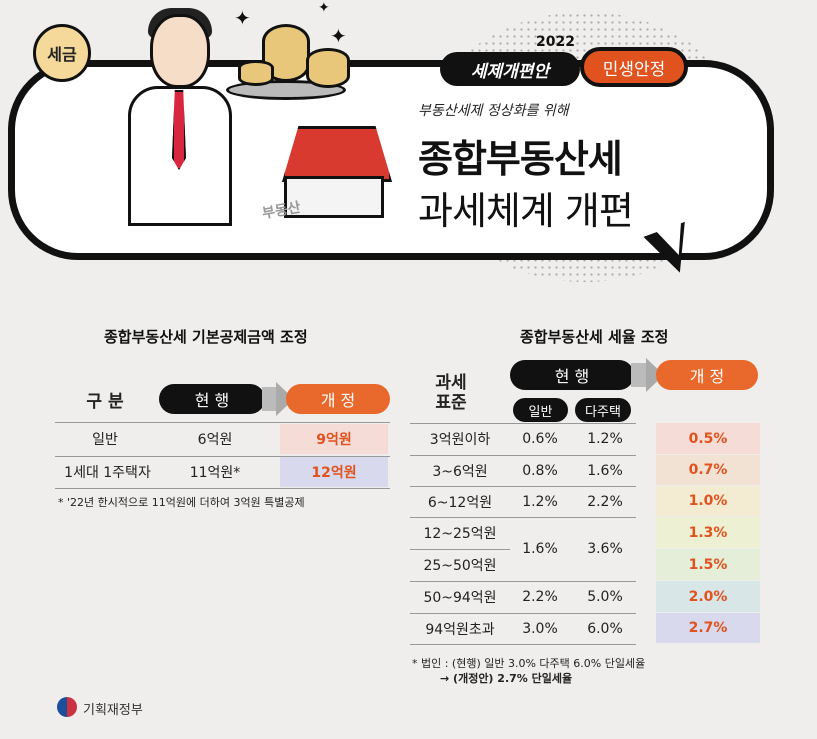 The width and height of the screenshot is (817, 739). I want to click on rate-row-multi: 2.2%, so click(605, 501).